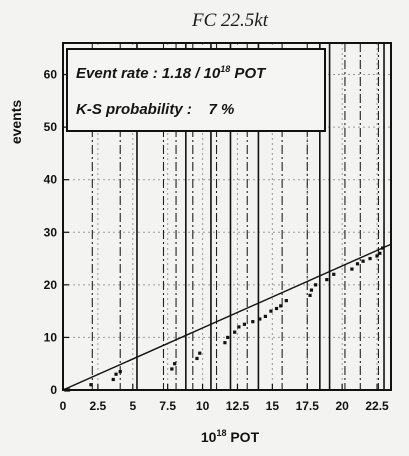 Image resolution: width=409 pixels, height=456 pixels. Describe the element at coordinates (51, 285) in the screenshot. I see `y-tick-label-2: 20` at that location.